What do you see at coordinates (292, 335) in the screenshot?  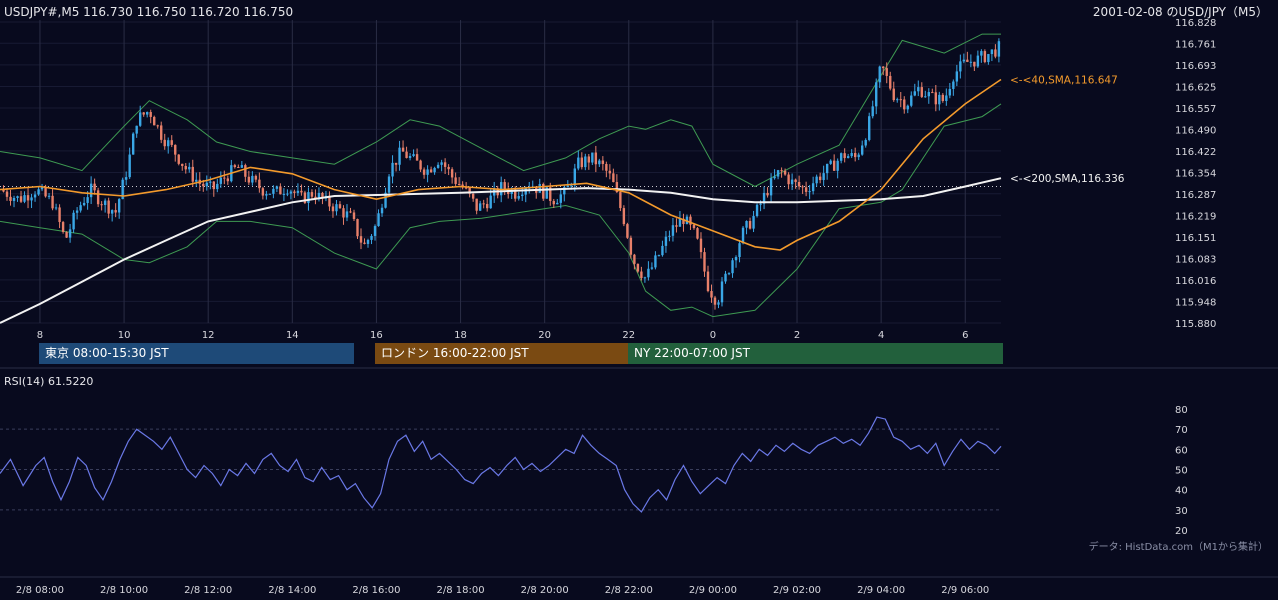 I see `time-tick-label: 14` at bounding box center [292, 335].